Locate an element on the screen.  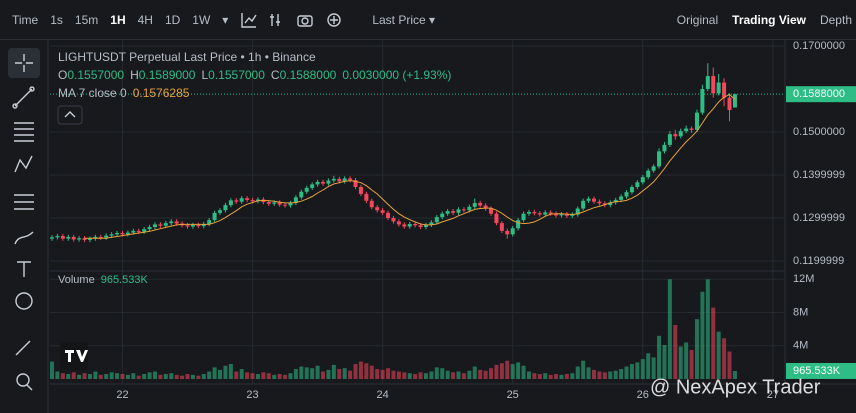
collapse-button is located at coordinates (70, 115).